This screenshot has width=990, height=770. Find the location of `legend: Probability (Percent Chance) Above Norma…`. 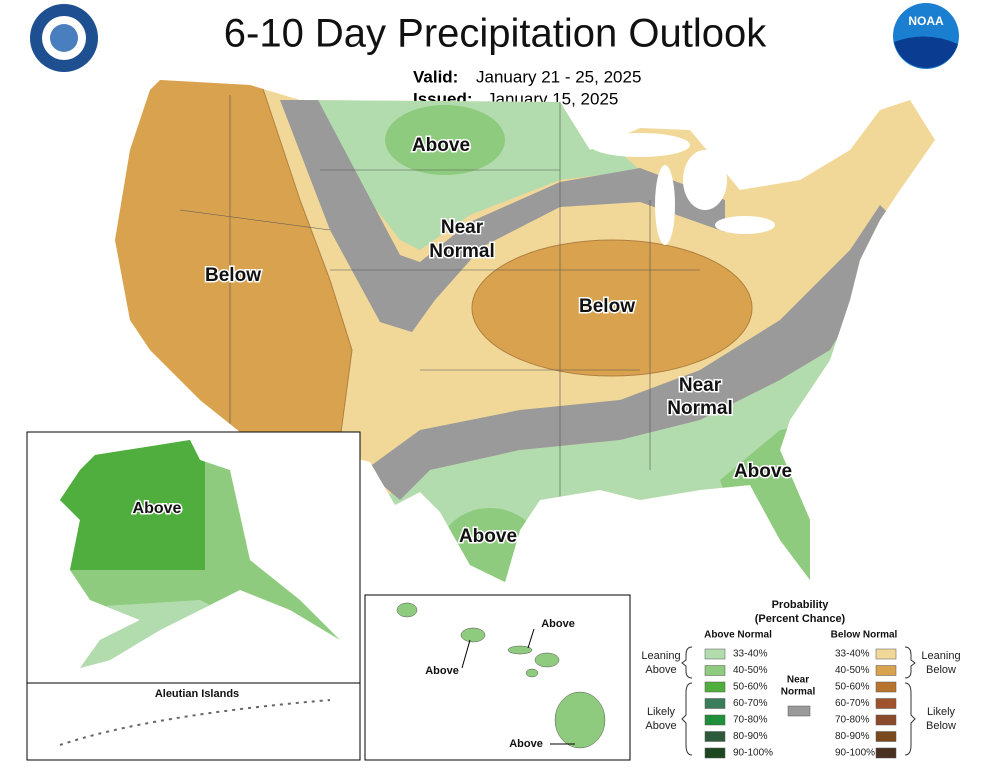

legend: Probability (Percent Chance) Above Norma… is located at coordinates (800, 679).